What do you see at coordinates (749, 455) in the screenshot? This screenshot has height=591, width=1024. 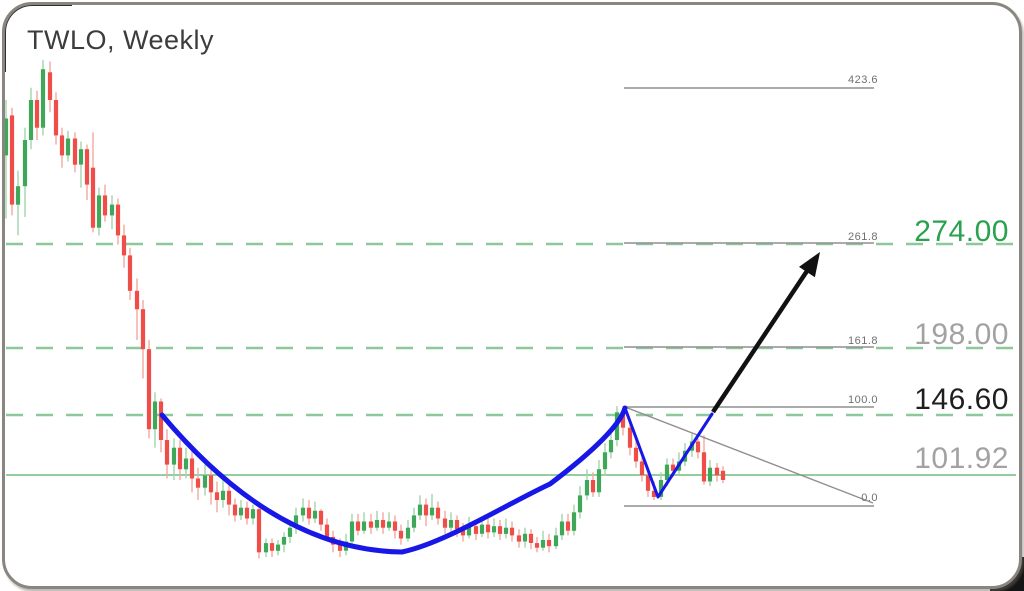 I see `descending-trendline` at bounding box center [749, 455].